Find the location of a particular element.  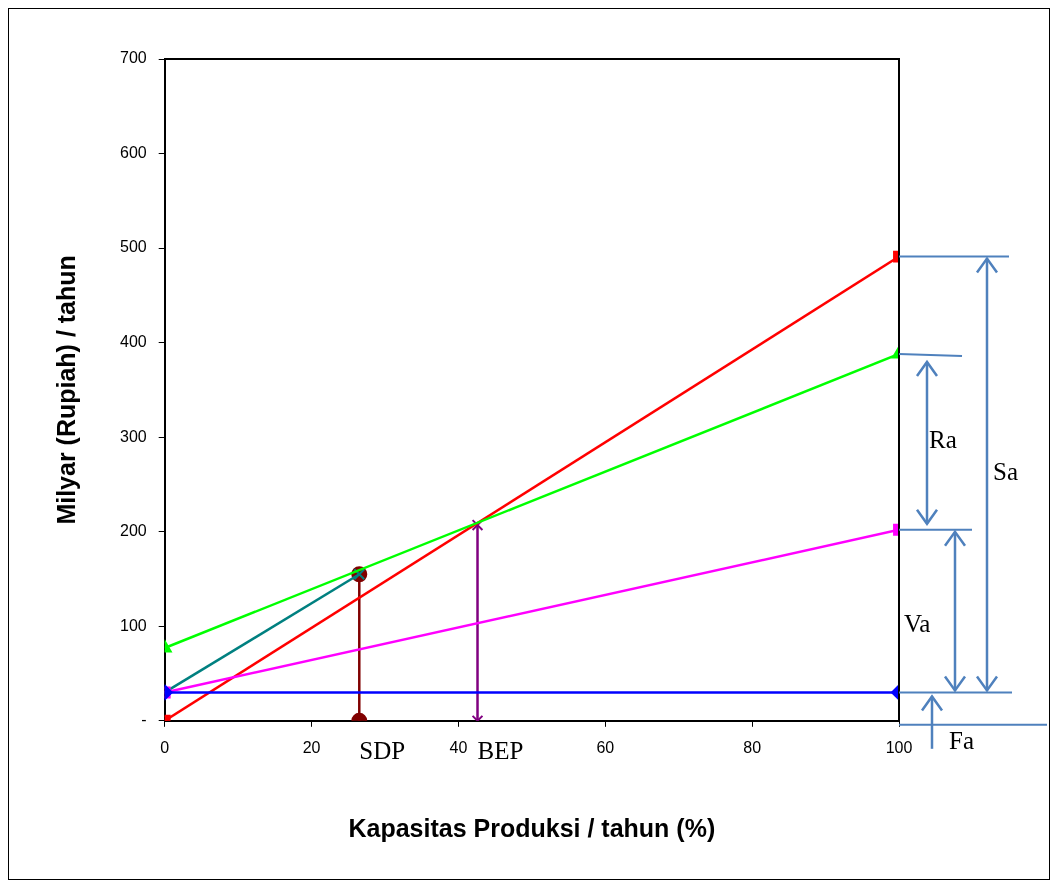

x-axis-title: Kapasitas Produksi / tahun (%) is located at coordinates (532, 827).